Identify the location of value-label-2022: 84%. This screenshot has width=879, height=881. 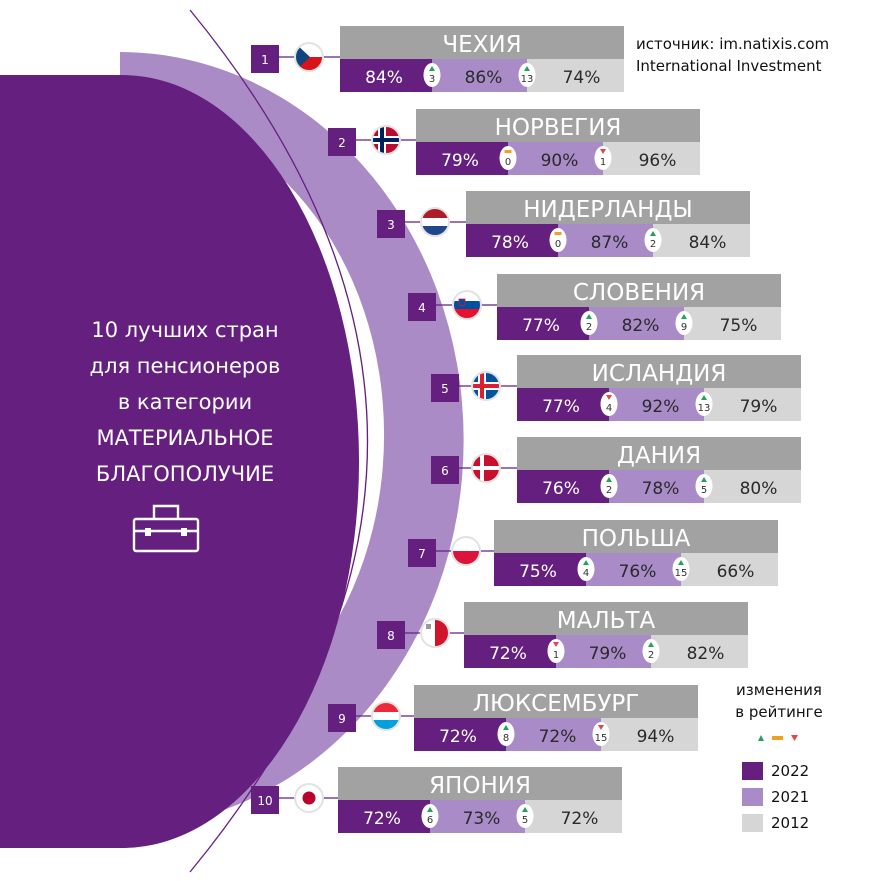
(384, 78).